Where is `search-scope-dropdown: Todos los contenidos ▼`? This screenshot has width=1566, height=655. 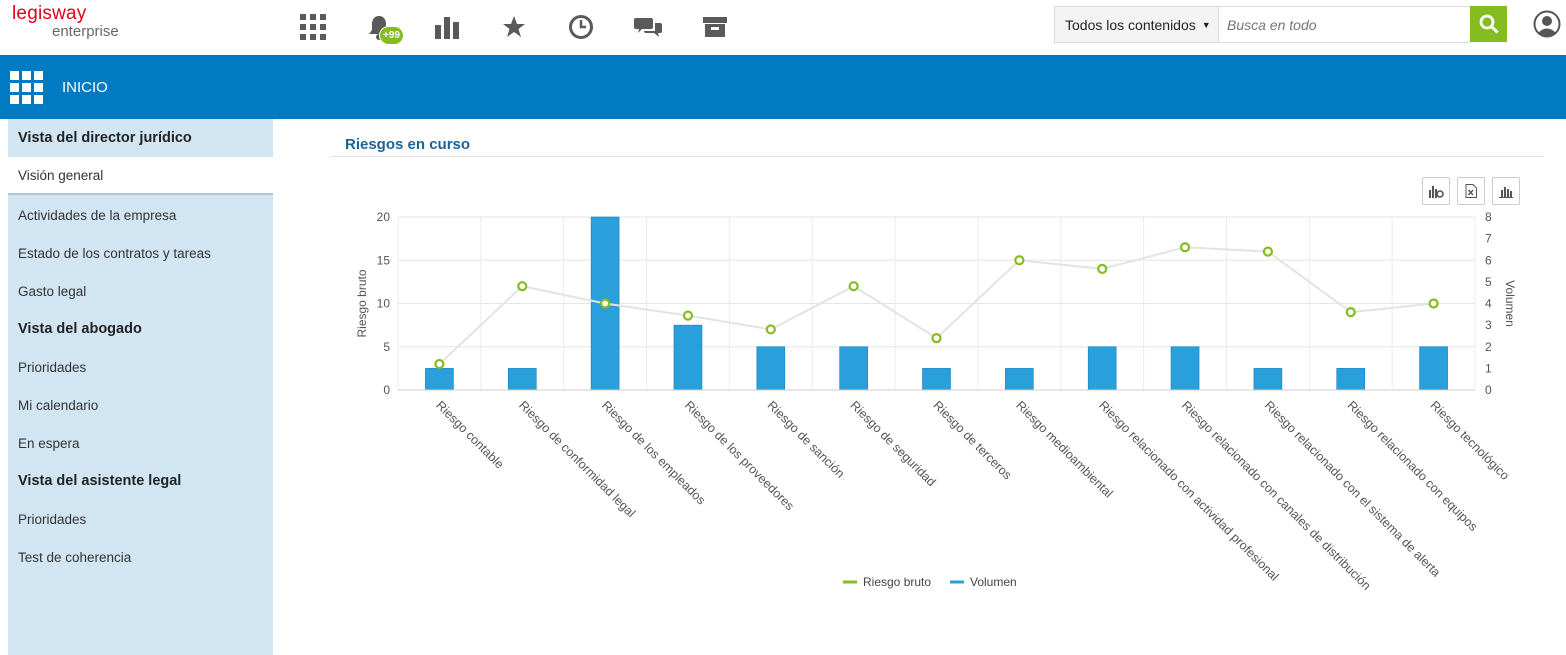 search-scope-dropdown: Todos los contenidos ▼ is located at coordinates (1137, 24).